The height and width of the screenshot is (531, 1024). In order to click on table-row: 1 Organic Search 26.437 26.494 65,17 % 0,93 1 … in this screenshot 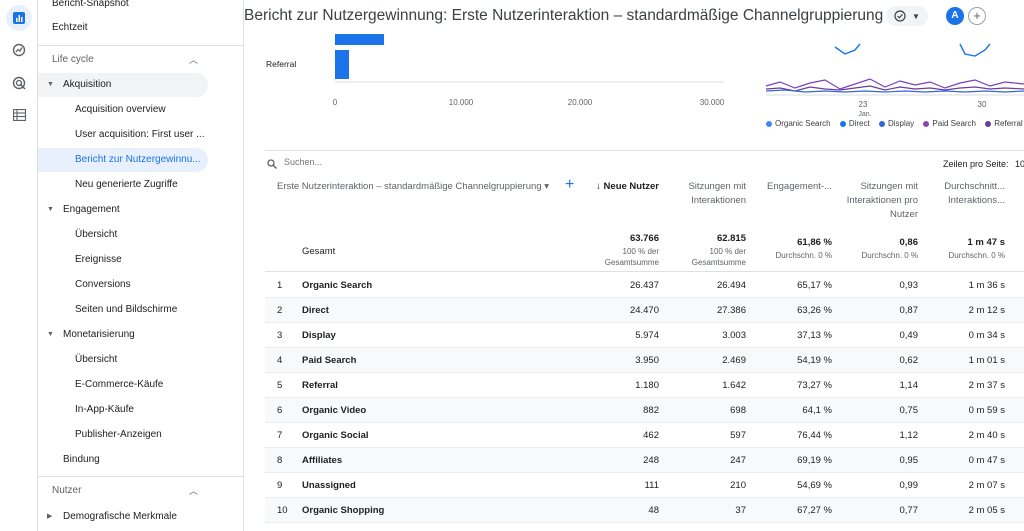, I will do `click(644, 285)`.